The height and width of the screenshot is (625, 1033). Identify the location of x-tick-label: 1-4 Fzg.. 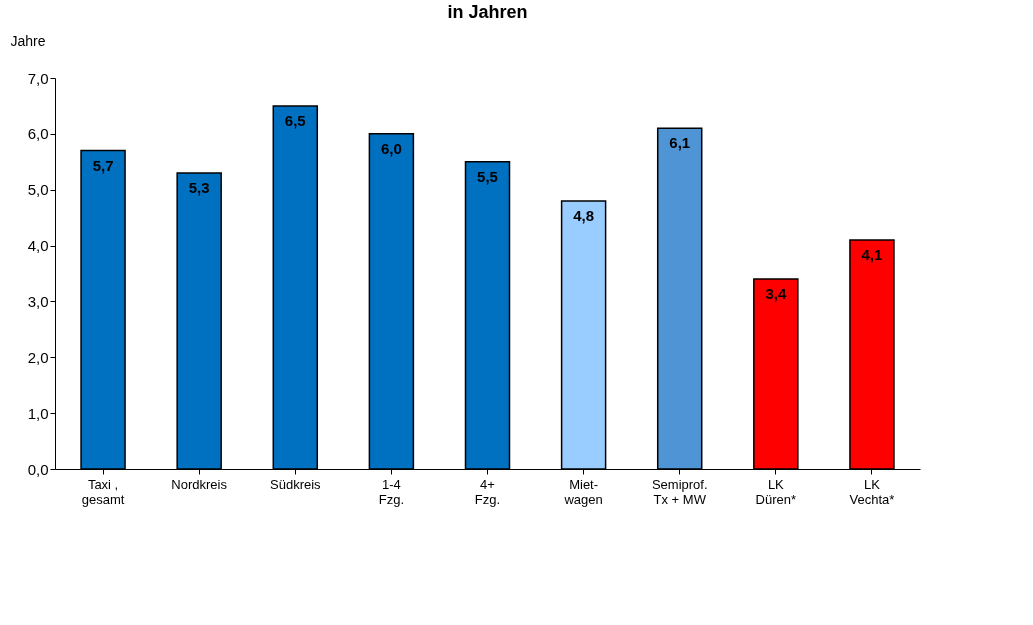
(391, 491).